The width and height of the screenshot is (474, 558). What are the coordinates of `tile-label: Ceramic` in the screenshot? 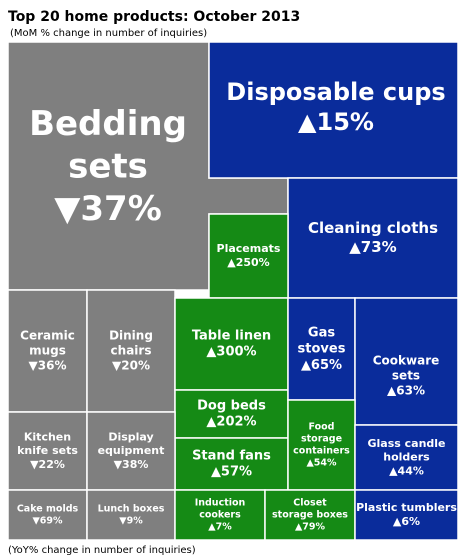 It's located at (47, 336).